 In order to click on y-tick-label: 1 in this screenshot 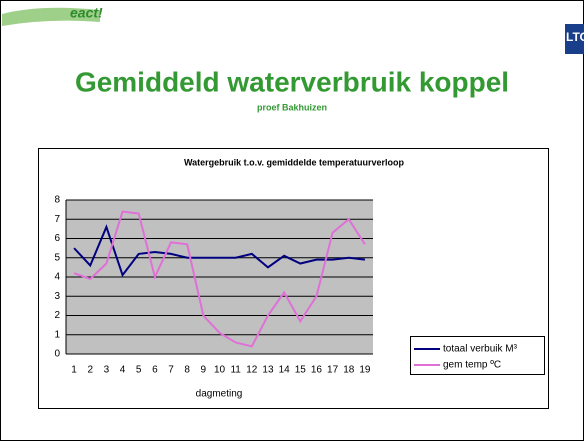, I will do `click(57, 334)`.